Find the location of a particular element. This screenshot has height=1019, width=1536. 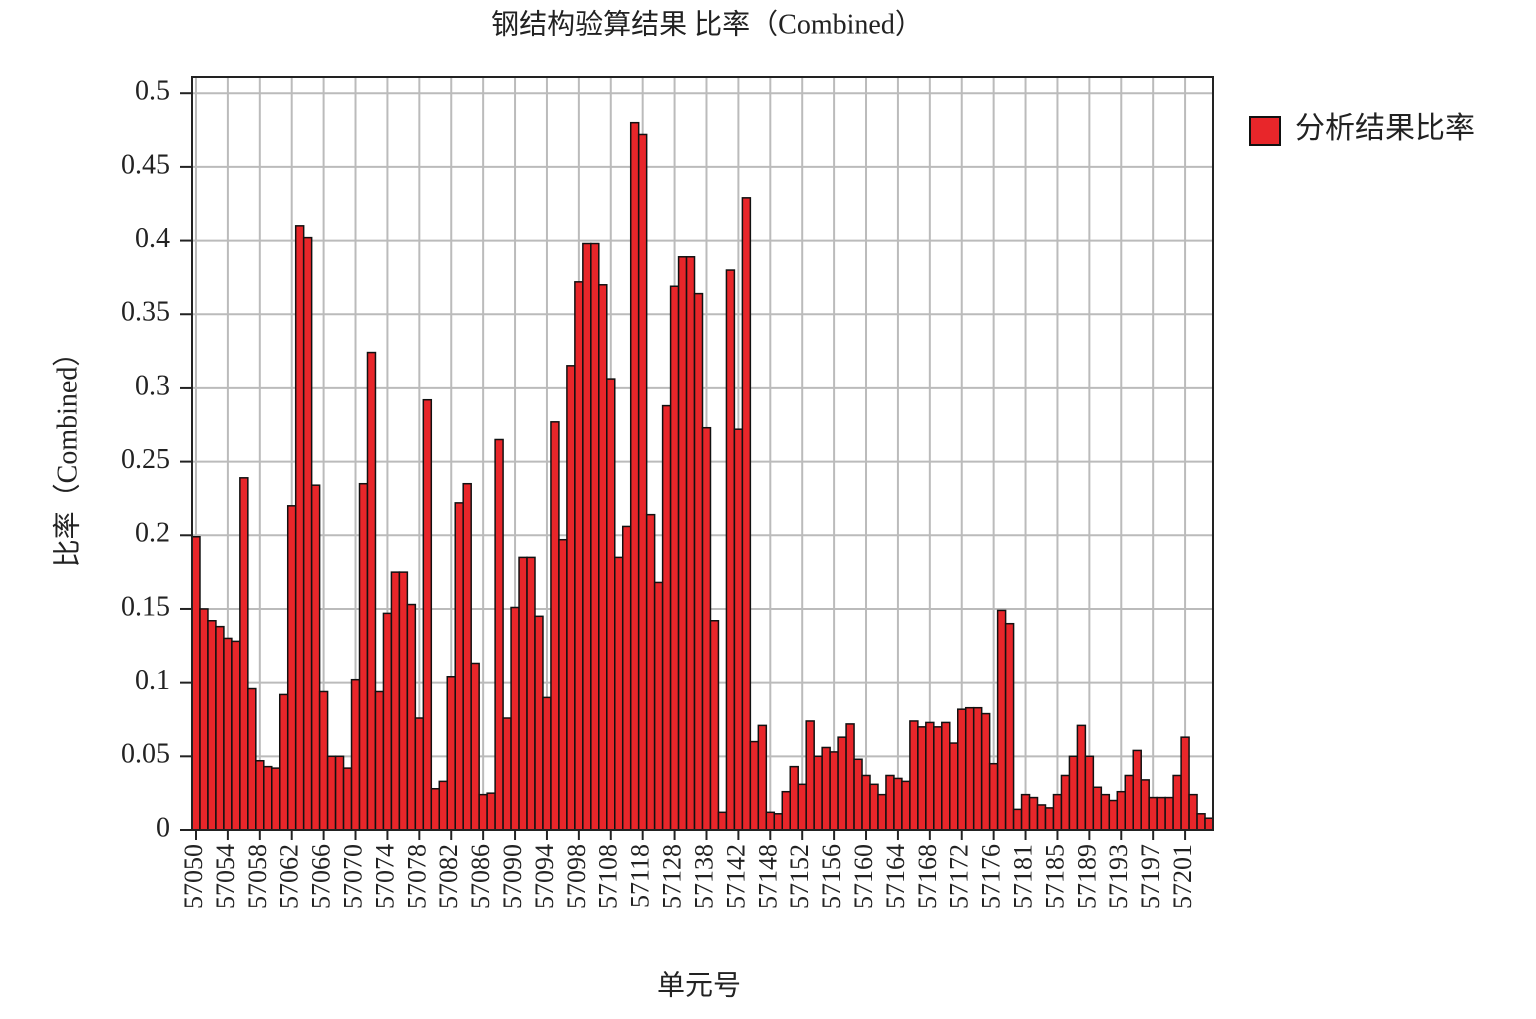

y-tick-label: 0.35 is located at coordinates (145, 312).